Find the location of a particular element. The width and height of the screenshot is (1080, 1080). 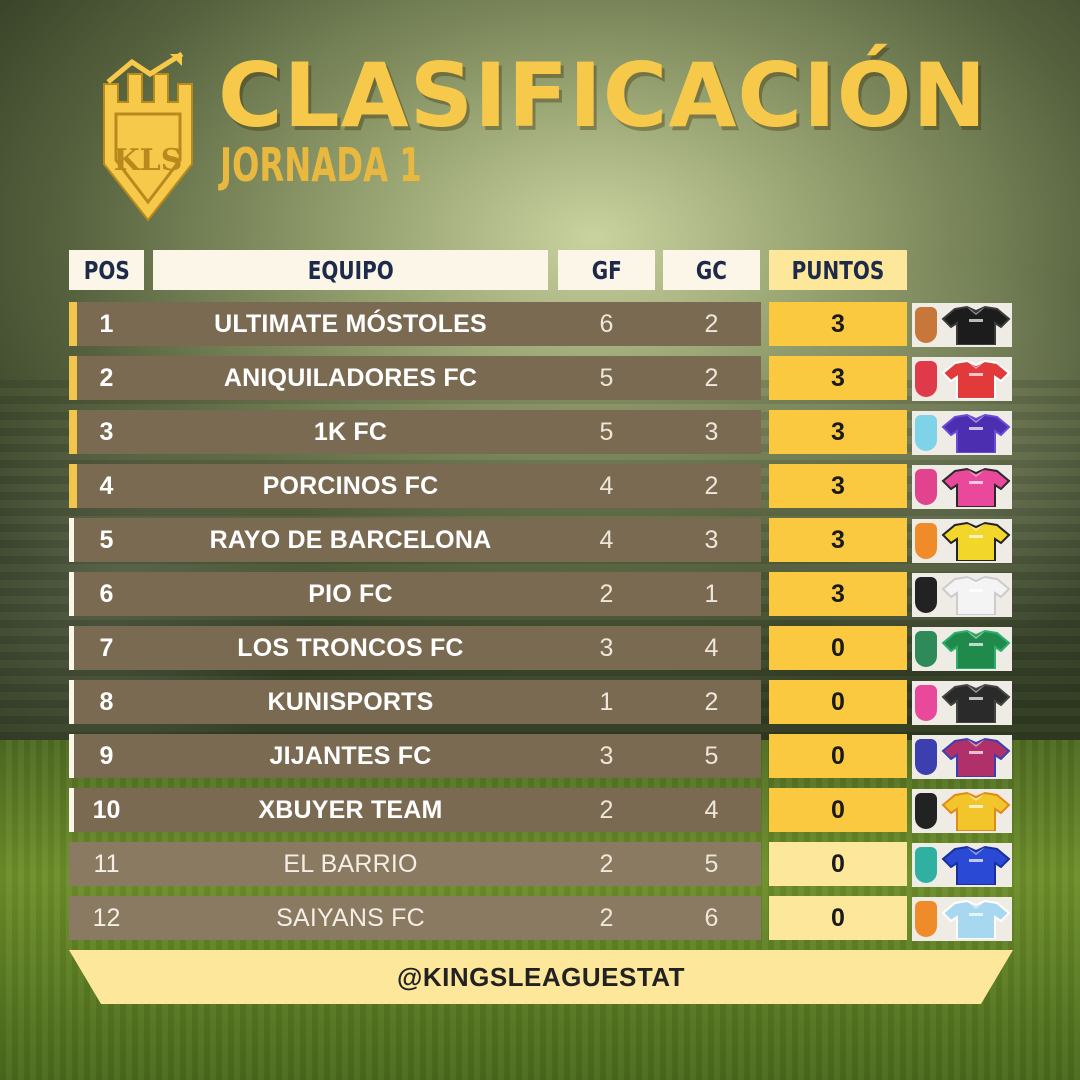

row-background: 7 LOS TRONCOS FC 3 4 is located at coordinates (415, 648).